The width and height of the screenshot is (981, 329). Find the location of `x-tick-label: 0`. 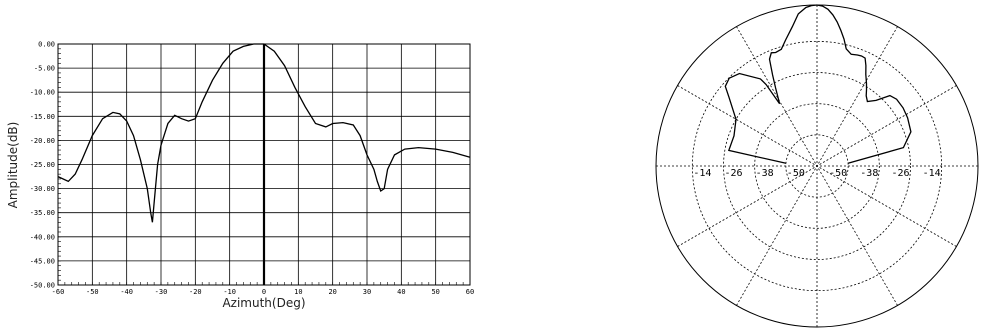

x-tick-label: 0 is located at coordinates (264, 292).